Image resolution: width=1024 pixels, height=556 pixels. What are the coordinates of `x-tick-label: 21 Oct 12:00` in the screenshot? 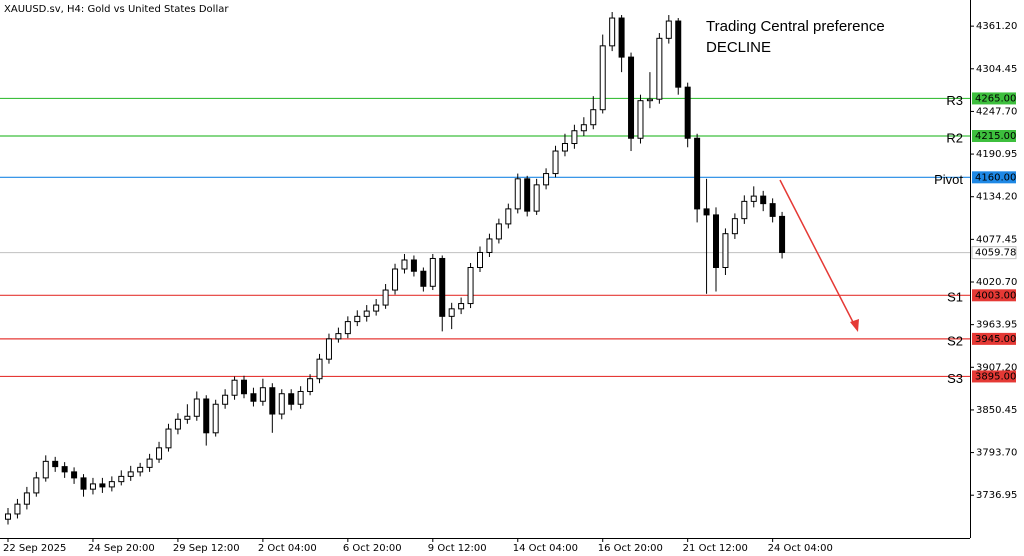 It's located at (715, 548).